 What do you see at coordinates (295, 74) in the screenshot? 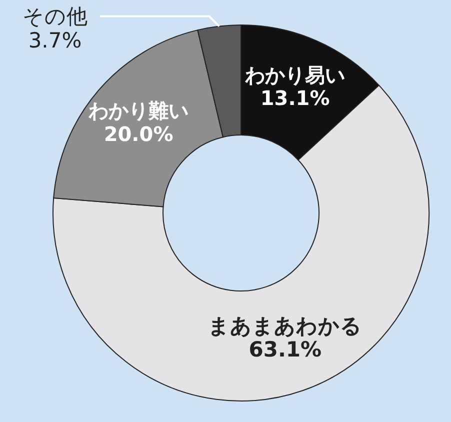
I see `slice-label: わかり易い` at bounding box center [295, 74].